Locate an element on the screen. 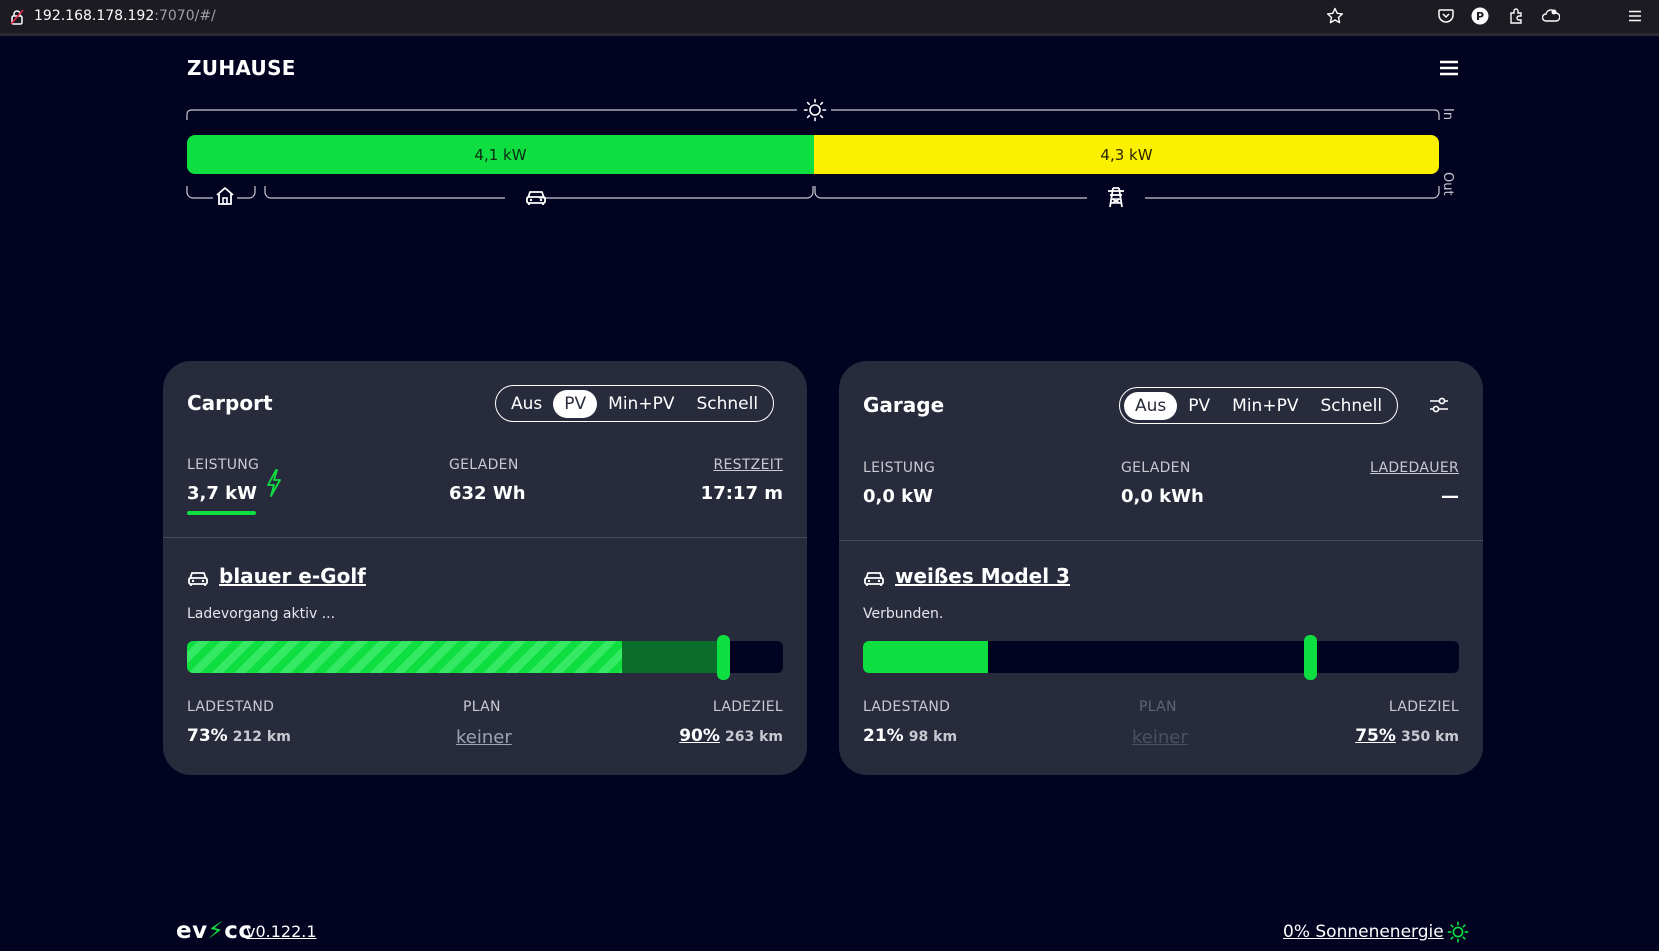 Image resolution: width=1659 pixels, height=951 pixels. evcc-logo: ev⚡cc is located at coordinates (214, 931).